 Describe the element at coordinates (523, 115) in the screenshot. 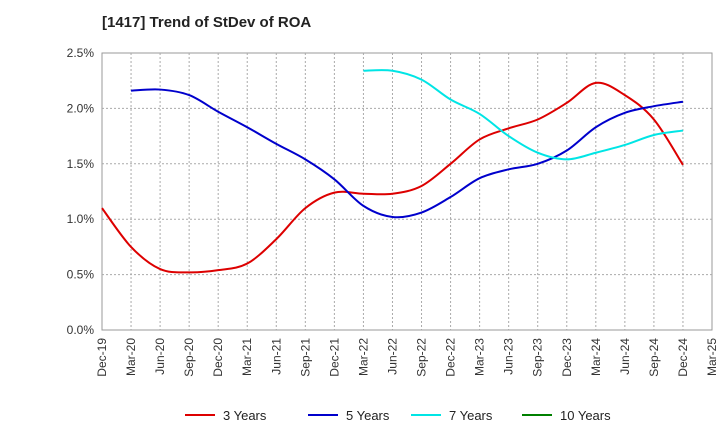

I see `series-line-7-years` at that location.